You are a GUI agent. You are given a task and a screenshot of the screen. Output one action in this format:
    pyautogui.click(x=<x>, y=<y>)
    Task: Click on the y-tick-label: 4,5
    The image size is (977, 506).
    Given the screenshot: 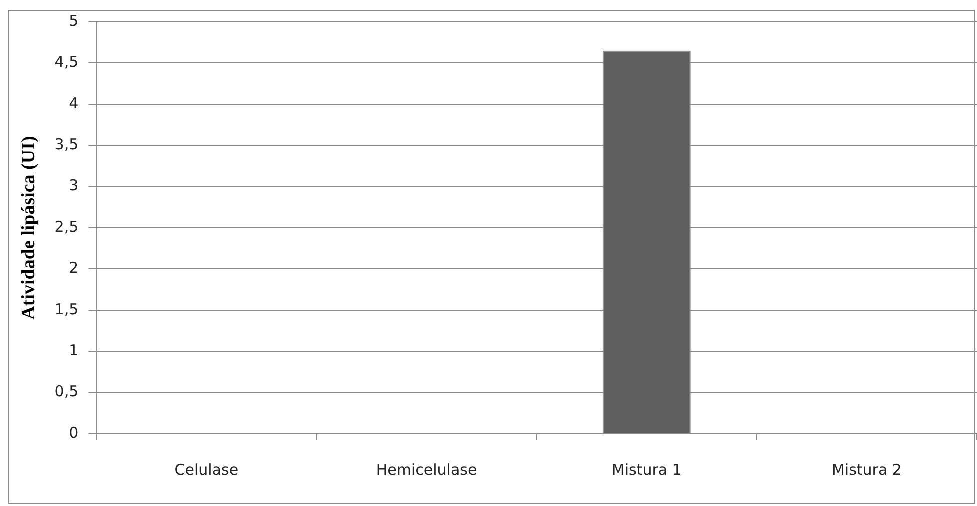 What is the action you would take?
    pyautogui.click(x=66, y=62)
    